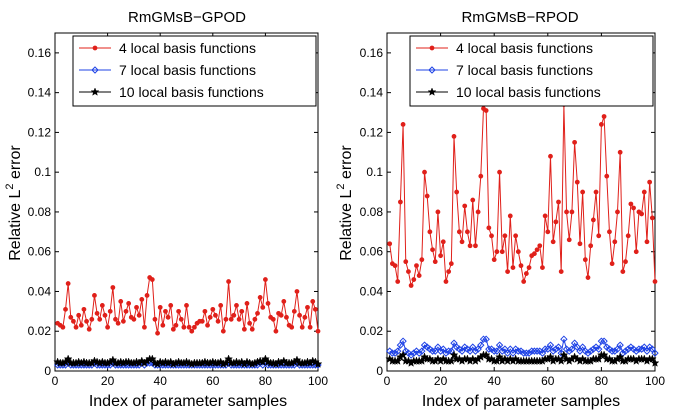 This screenshot has height=415, width=692. I want to click on legend-label: 4 local basis functions, so click(187, 48).